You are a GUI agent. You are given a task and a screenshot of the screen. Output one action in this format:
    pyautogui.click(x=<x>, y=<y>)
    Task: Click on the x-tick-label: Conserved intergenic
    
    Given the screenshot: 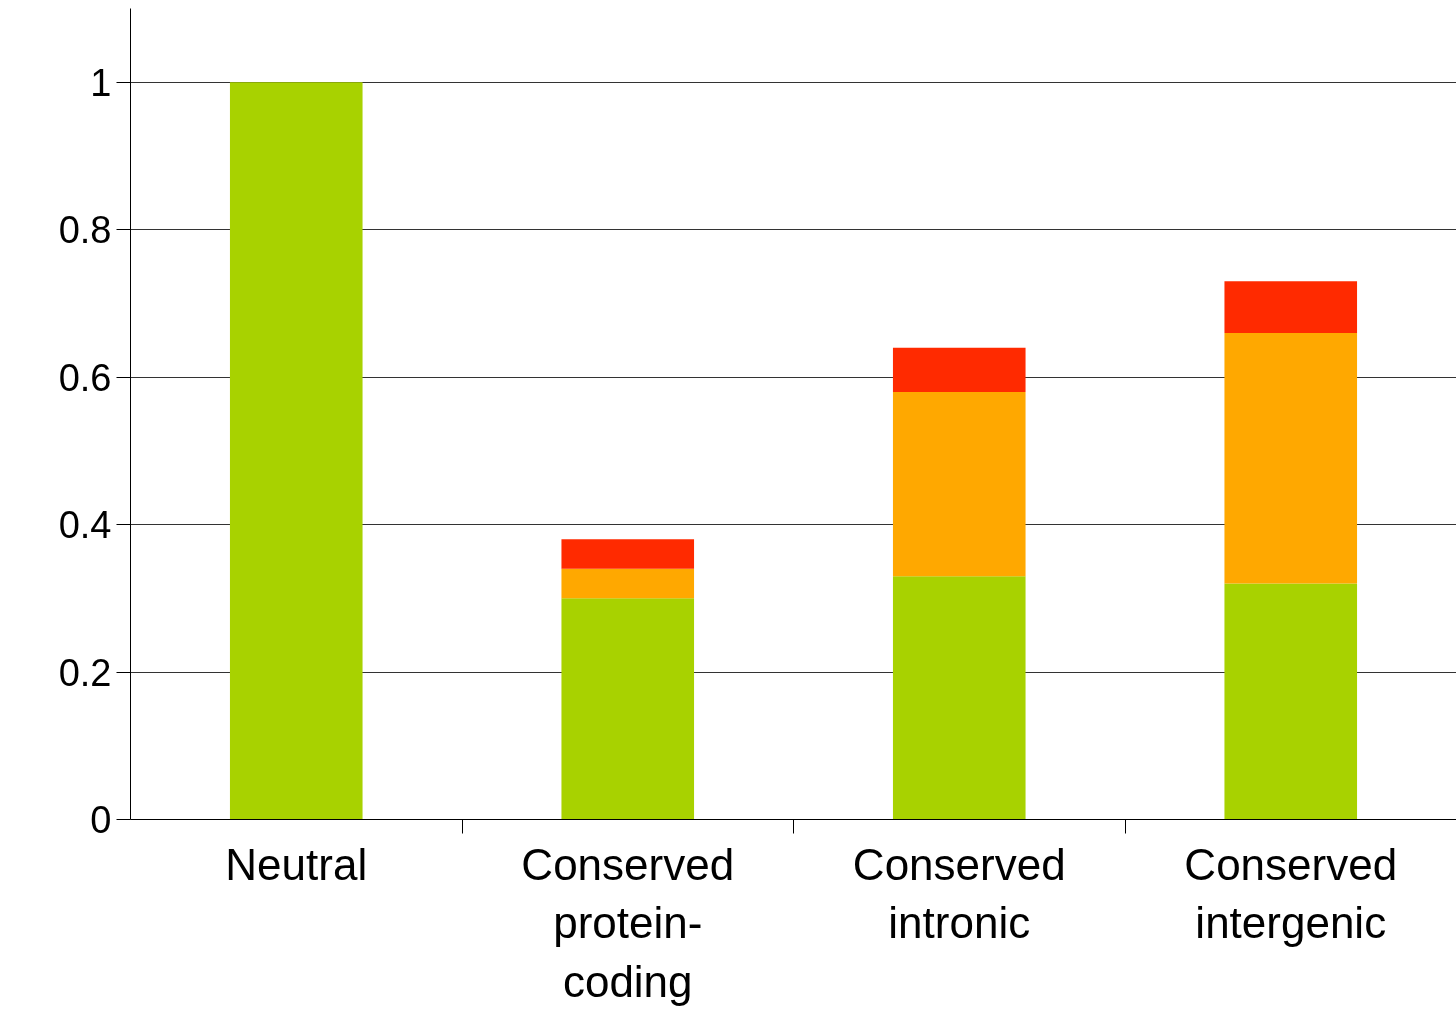 What is the action you would take?
    pyautogui.click(x=1291, y=893)
    